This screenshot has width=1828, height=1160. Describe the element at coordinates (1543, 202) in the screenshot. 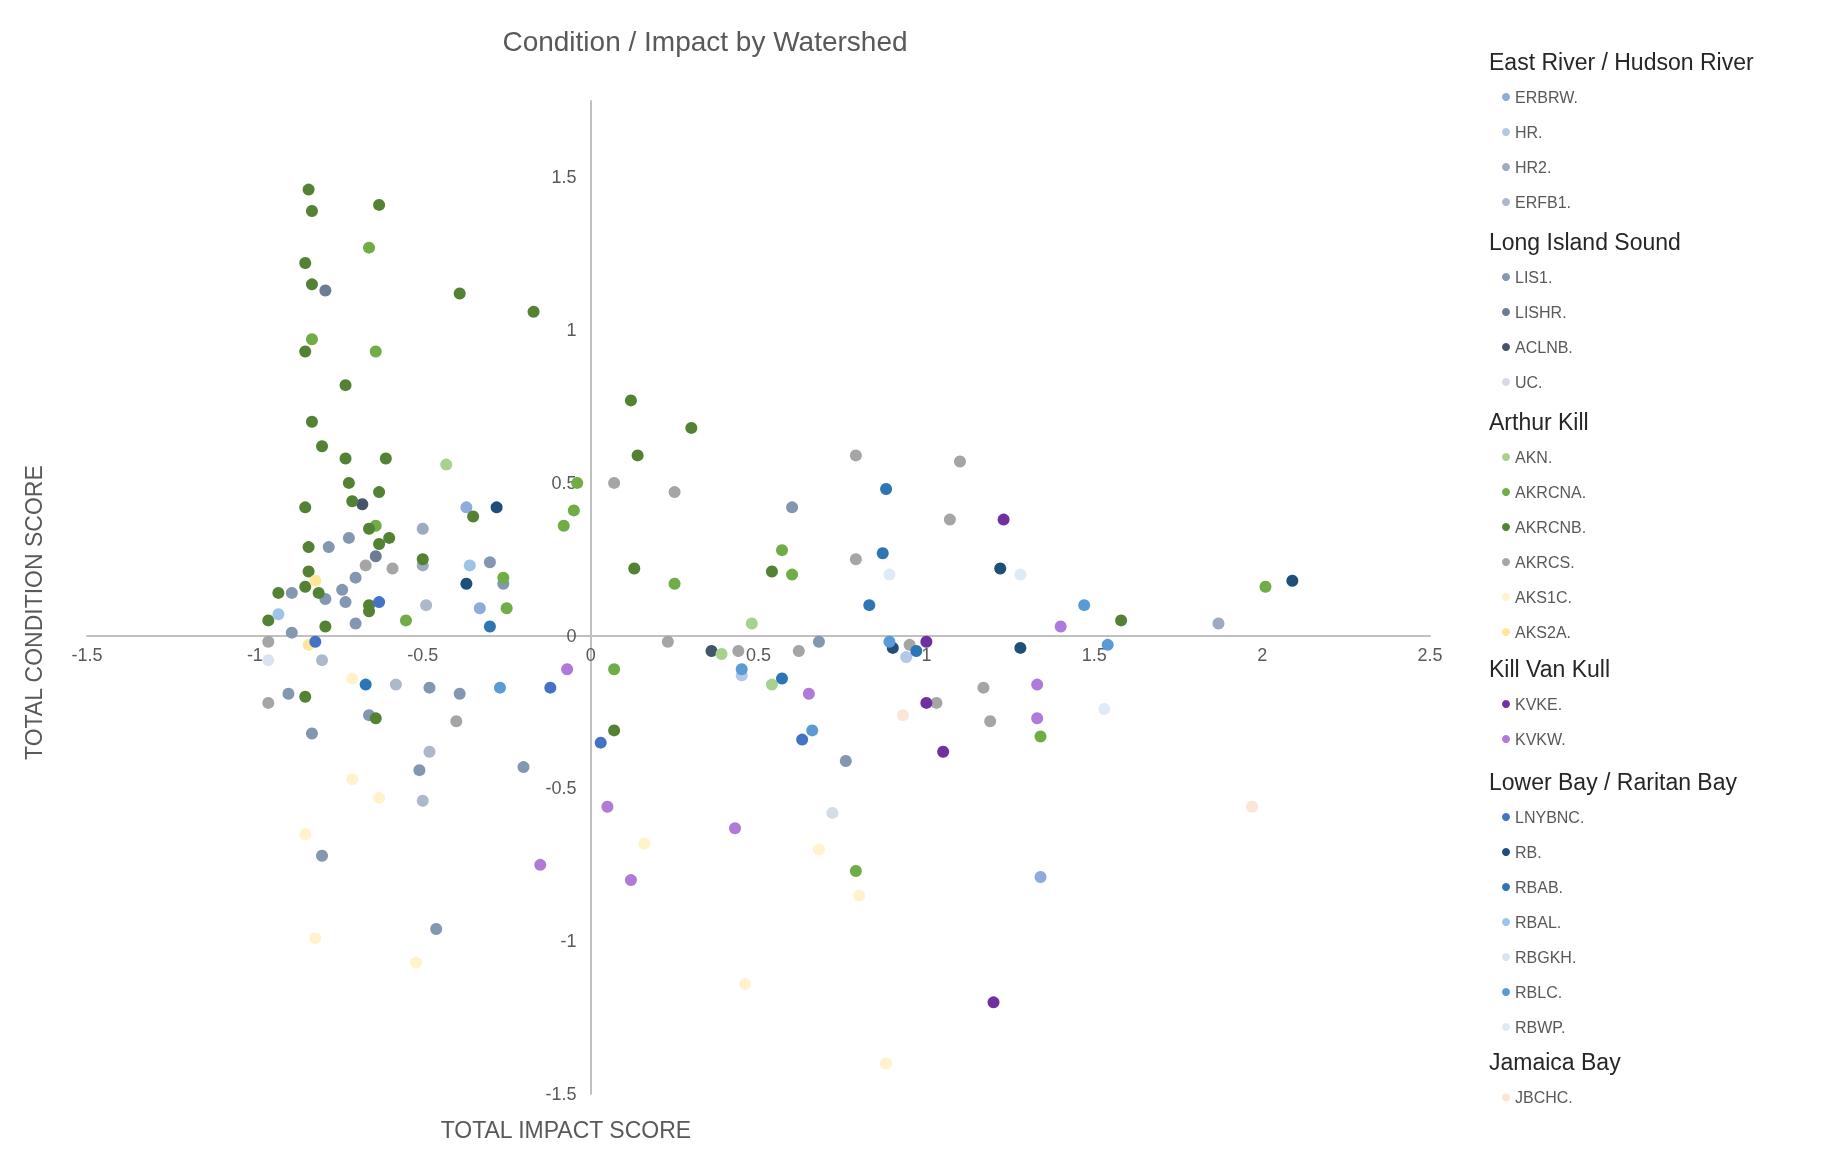

I see `legend-label: ERFB1.` at that location.